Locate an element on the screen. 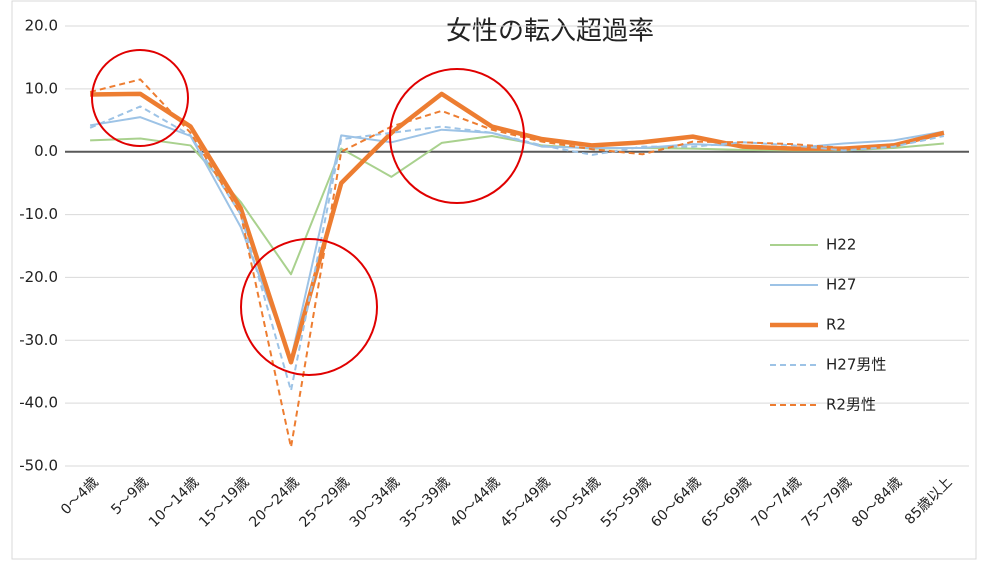  legend-label: H22 is located at coordinates (841, 245).